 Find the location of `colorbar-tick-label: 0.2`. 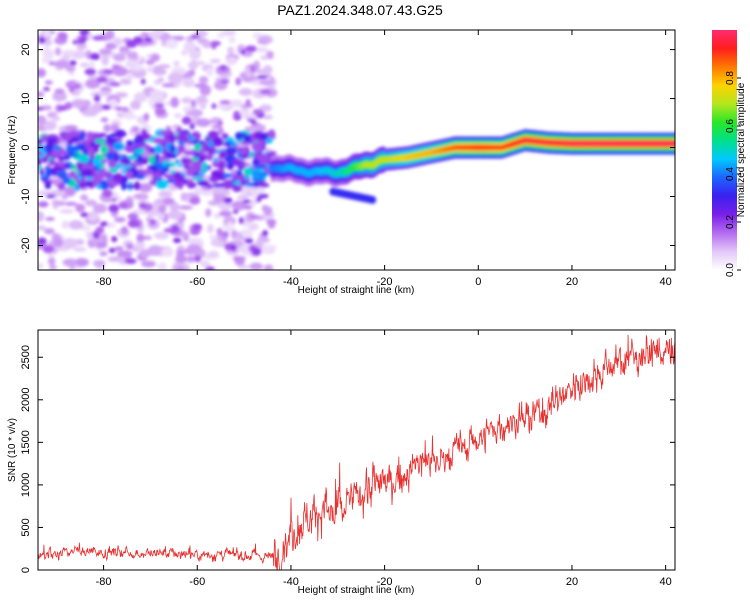

colorbar-tick-label: 0.2 is located at coordinates (730, 222).